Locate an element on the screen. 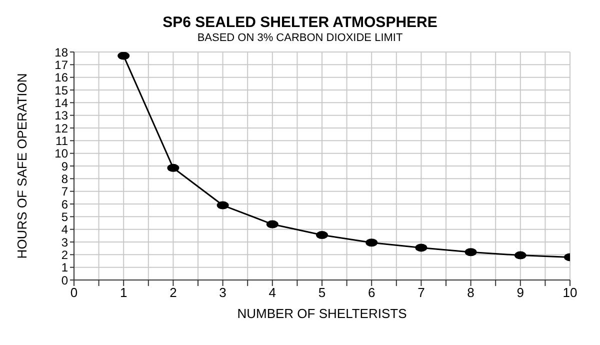  y-tick-label: 17 is located at coordinates (61, 65).